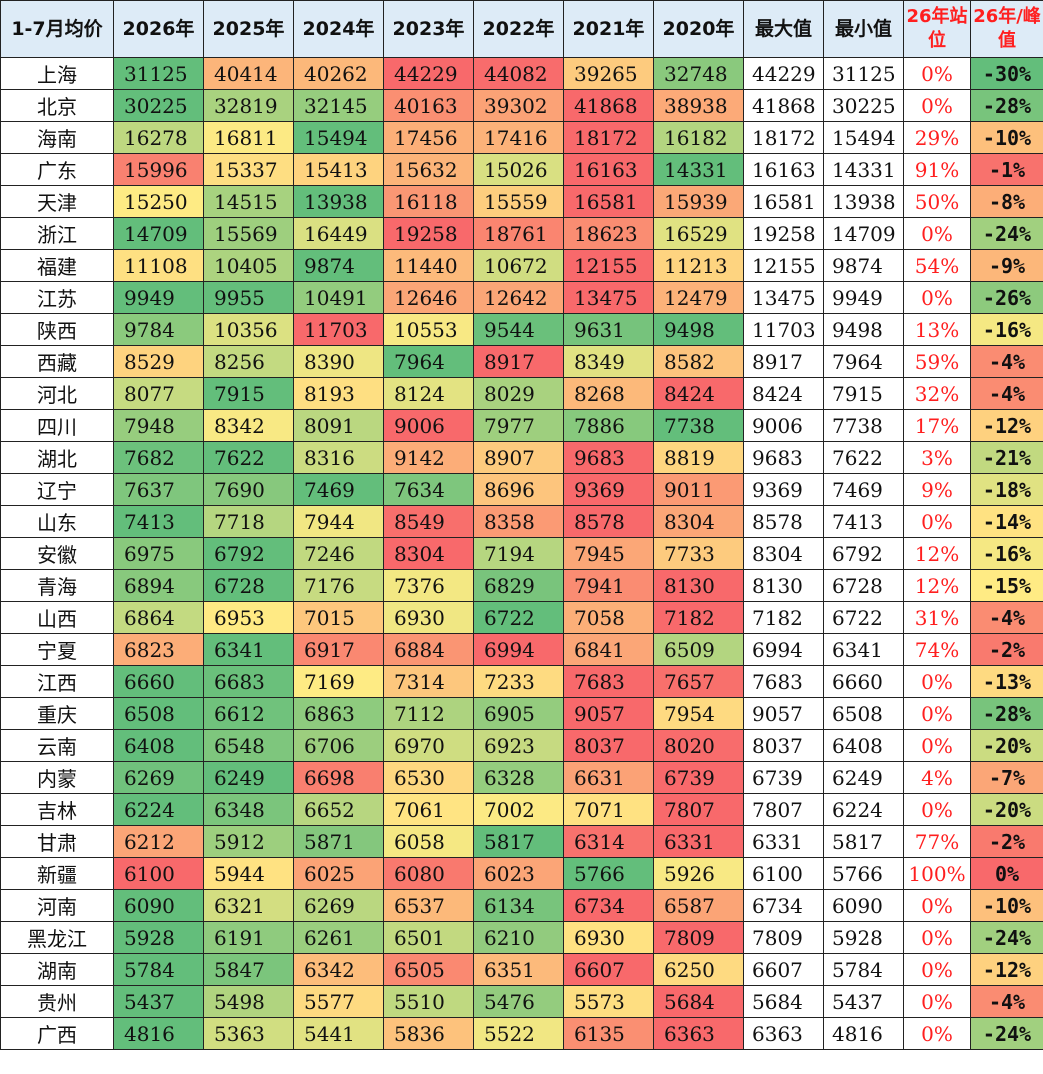 Image resolution: width=1043 pixels, height=1074 pixels. What do you see at coordinates (57, 585) in the screenshot?
I see `region-cell: 青海` at bounding box center [57, 585].